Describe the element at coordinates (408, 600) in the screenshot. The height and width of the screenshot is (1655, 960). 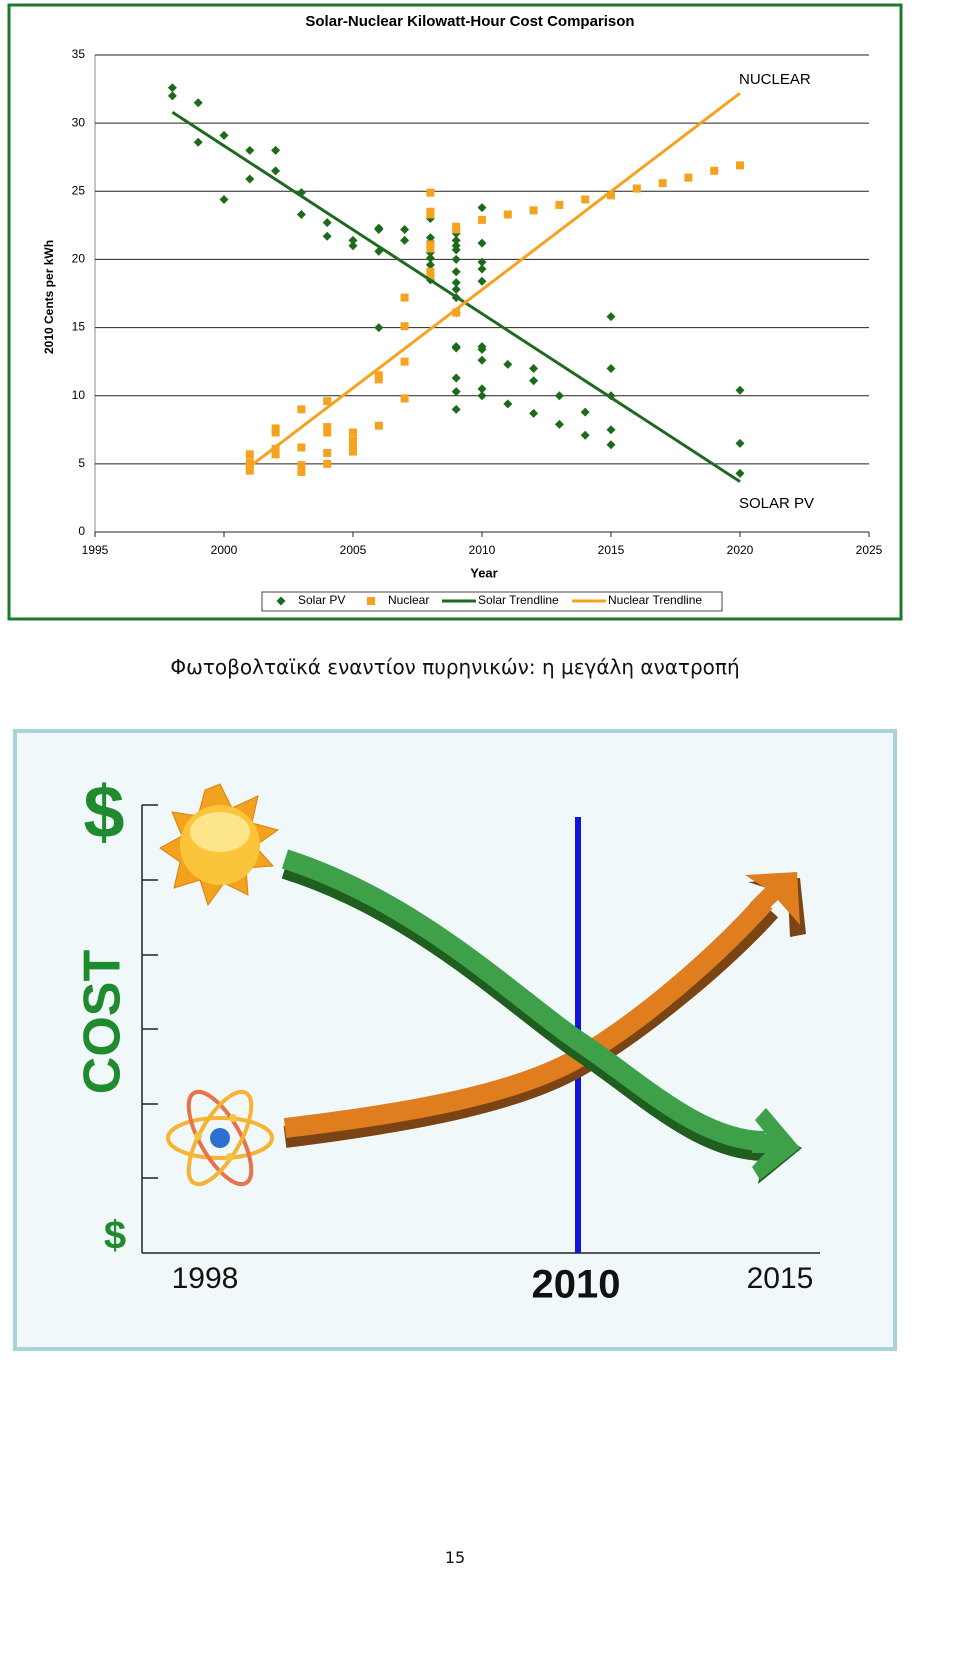
I see `legend-label: Nuclear` at that location.